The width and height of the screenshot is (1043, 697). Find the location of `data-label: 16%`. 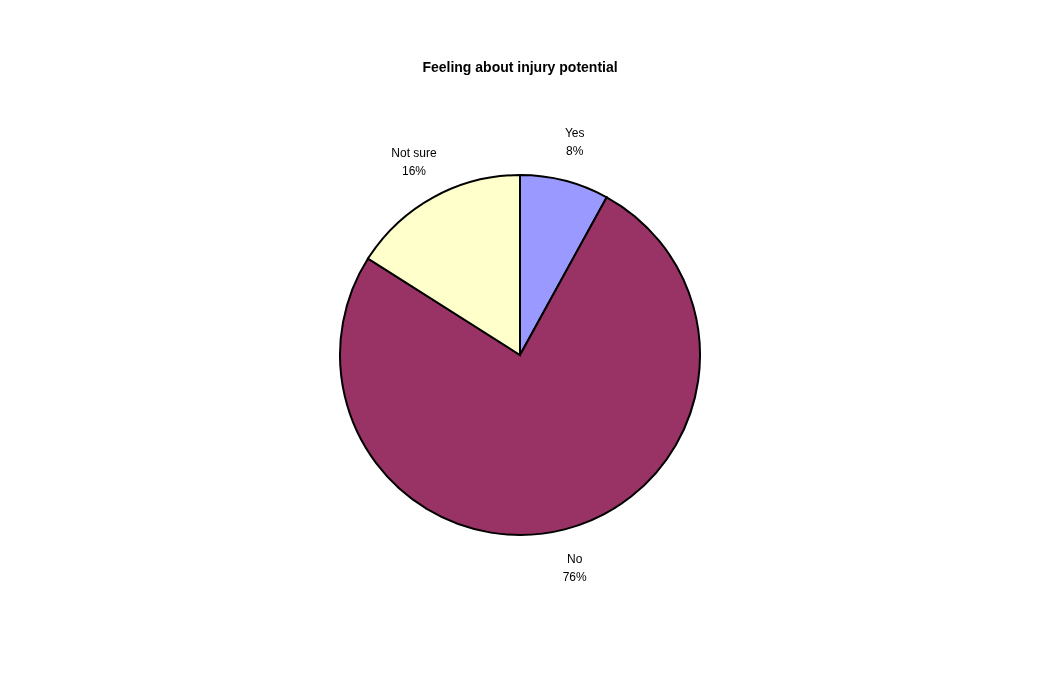

data-label: 16% is located at coordinates (414, 171).